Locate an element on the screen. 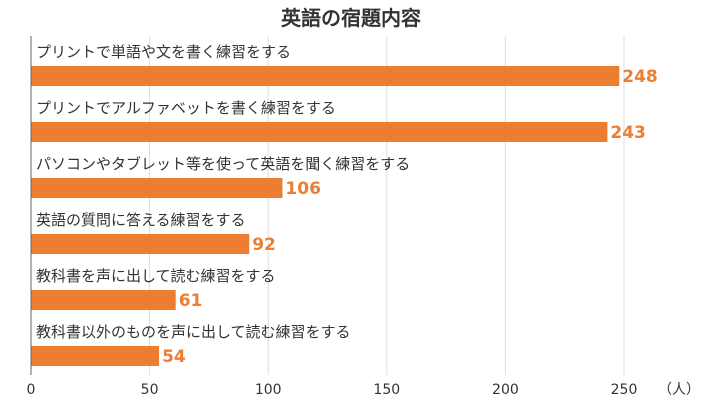 The height and width of the screenshot is (400, 702). x-axis-unit-label: （人） is located at coordinates (679, 390).